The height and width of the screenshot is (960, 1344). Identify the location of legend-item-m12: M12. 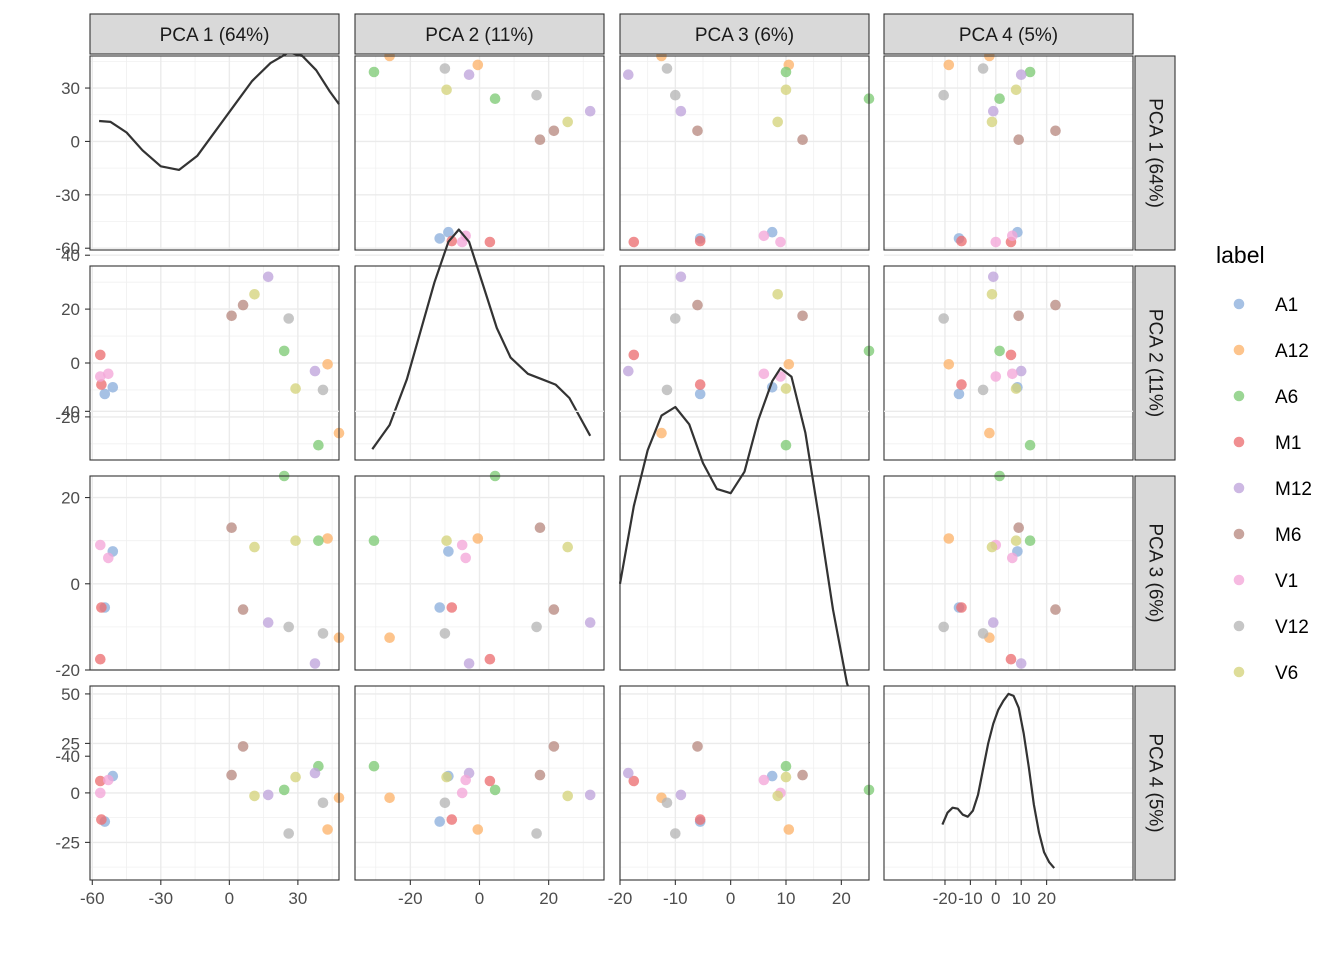
(1272, 489).